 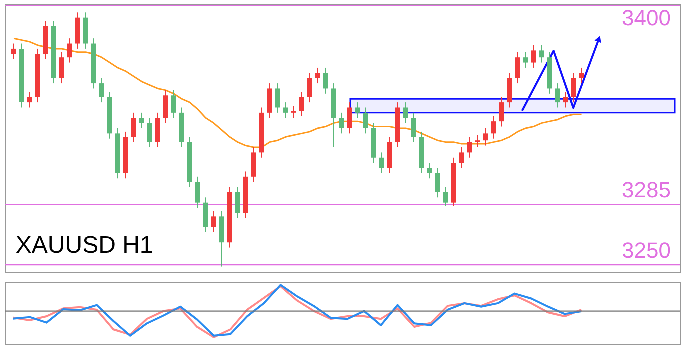 I want to click on ref-line-label: 3285, so click(x=646, y=190).